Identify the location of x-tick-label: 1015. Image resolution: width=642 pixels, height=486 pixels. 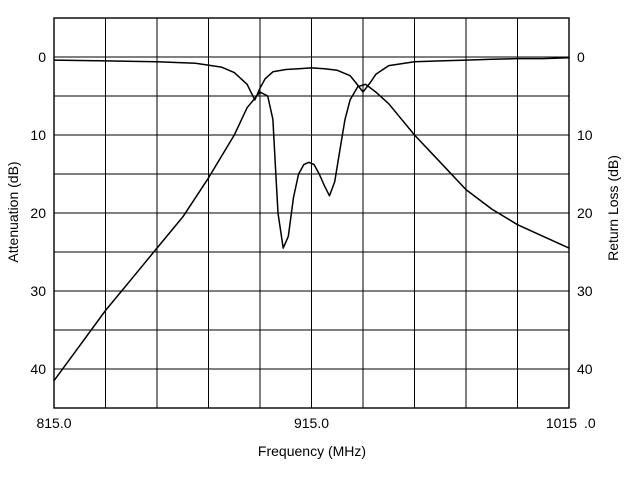
(561, 423).